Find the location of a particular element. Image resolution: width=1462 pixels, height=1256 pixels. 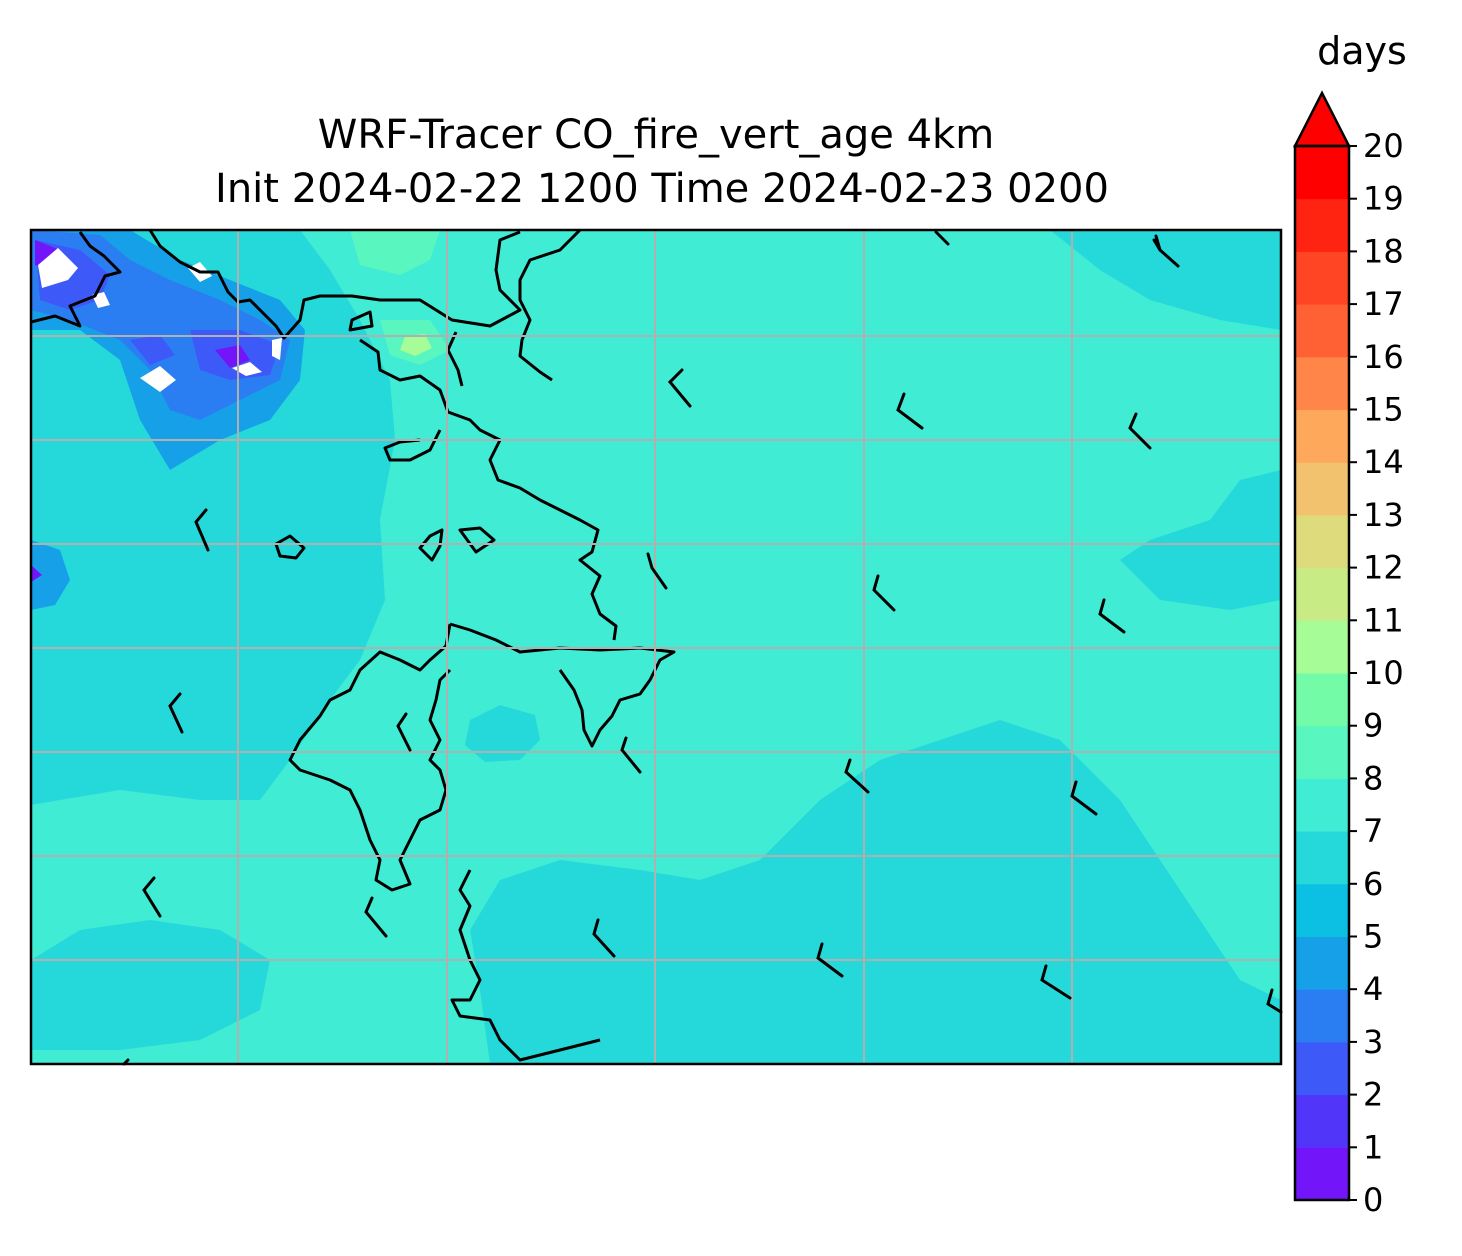

contour-6-7-mid-blob is located at coordinates (502, 733).